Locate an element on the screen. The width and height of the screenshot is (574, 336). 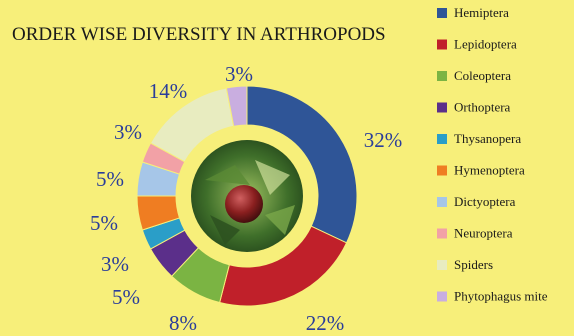
legend-label: Neuroptera is located at coordinates (483, 233).